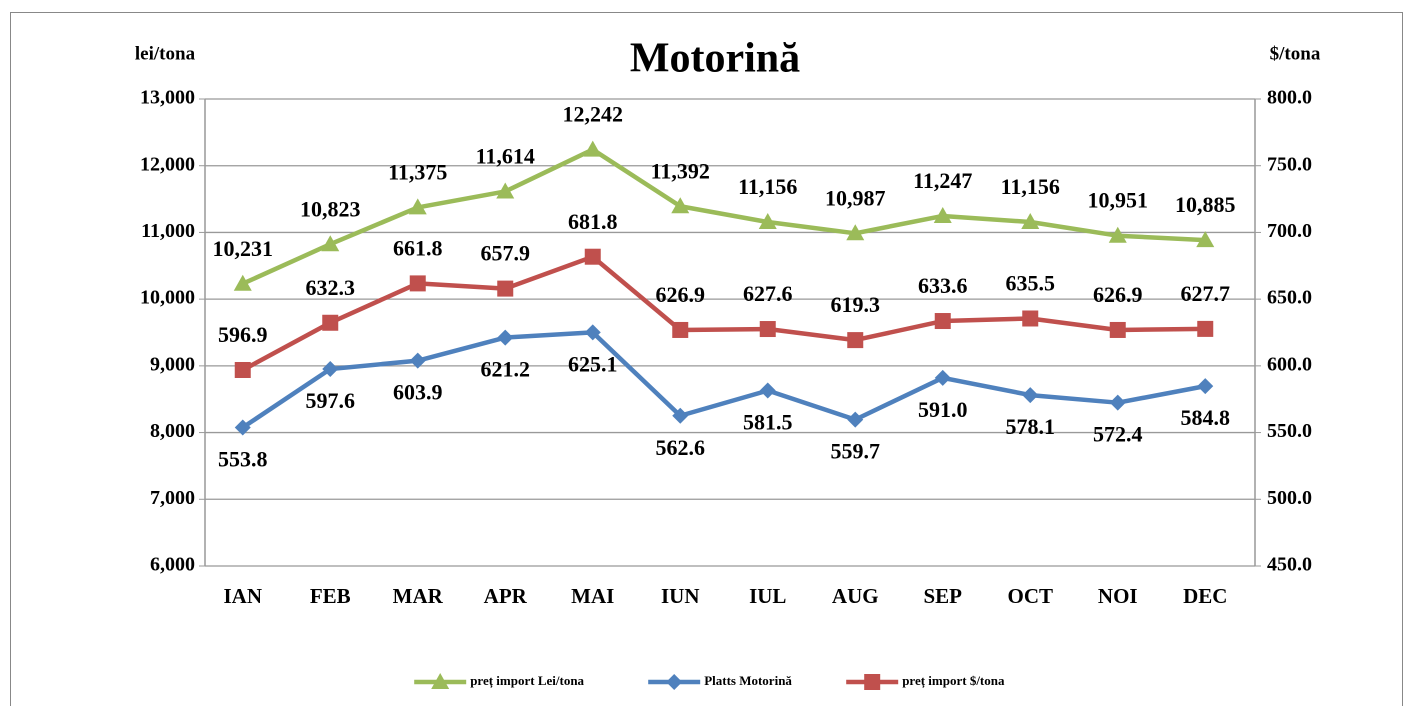 This screenshot has width=1407, height=706. What do you see at coordinates (243, 459) in the screenshot?
I see `data-label: 553.8` at bounding box center [243, 459].